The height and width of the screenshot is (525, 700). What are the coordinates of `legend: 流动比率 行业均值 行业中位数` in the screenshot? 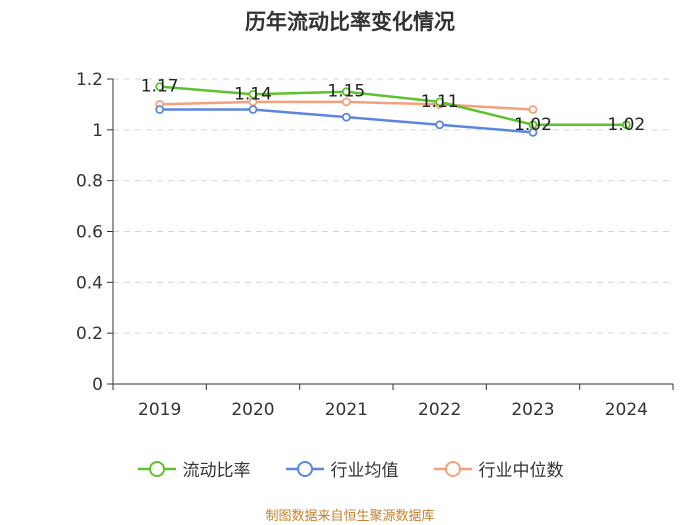 It's located at (350, 468).